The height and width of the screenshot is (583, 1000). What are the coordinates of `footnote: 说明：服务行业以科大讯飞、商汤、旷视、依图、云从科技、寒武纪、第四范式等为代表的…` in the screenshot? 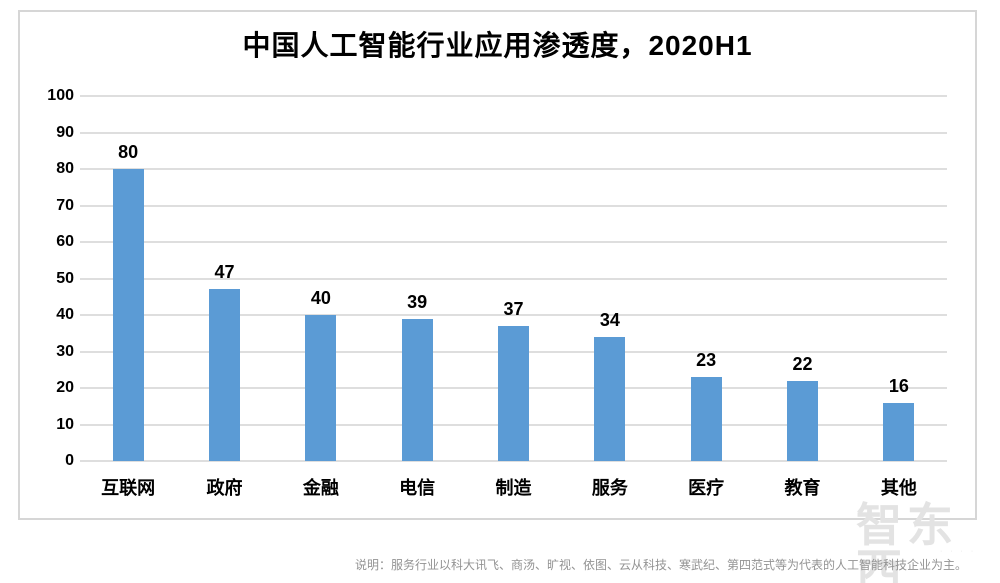 It's located at (661, 565).